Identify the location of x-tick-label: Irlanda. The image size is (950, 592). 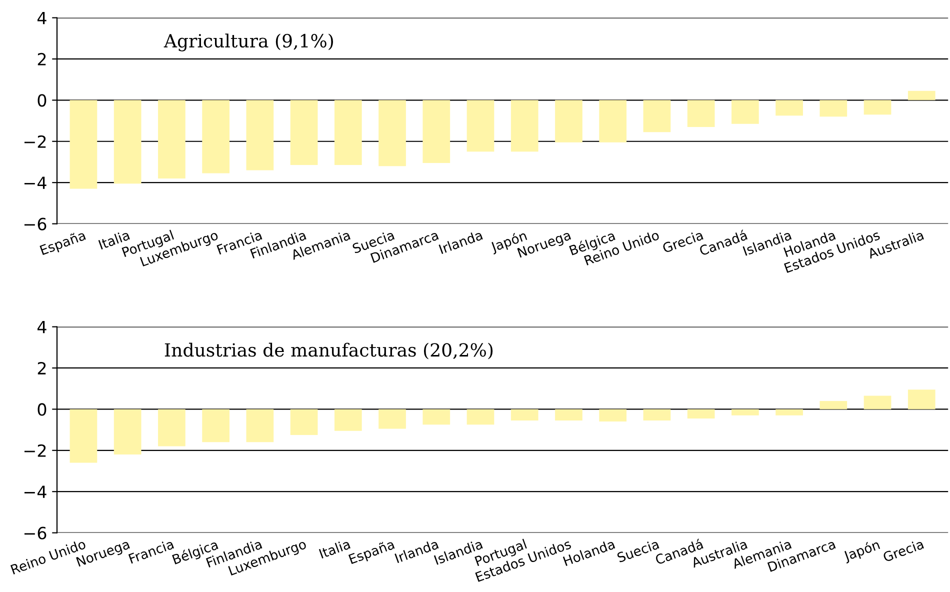
(460, 242).